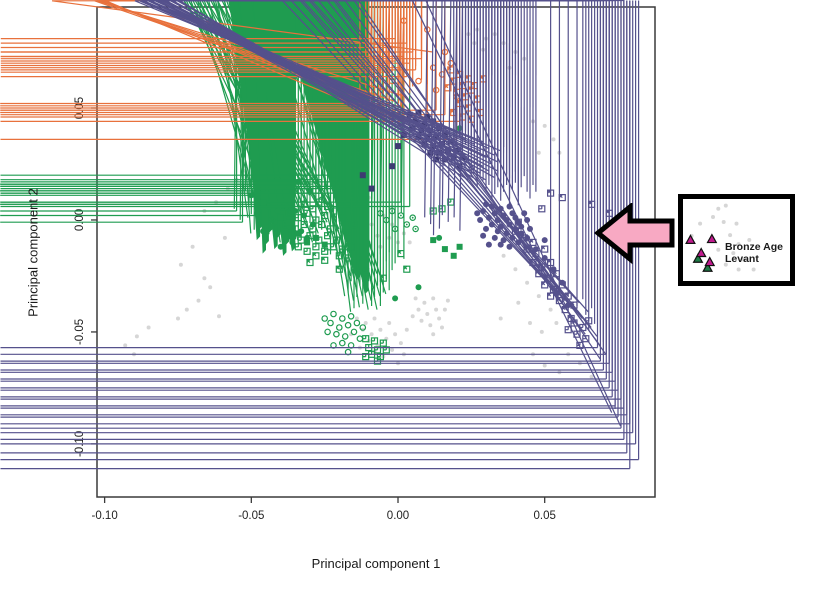 This screenshot has height=600, width=834. What do you see at coordinates (376, 563) in the screenshot?
I see `x-axis-title: Principal component 1` at bounding box center [376, 563].